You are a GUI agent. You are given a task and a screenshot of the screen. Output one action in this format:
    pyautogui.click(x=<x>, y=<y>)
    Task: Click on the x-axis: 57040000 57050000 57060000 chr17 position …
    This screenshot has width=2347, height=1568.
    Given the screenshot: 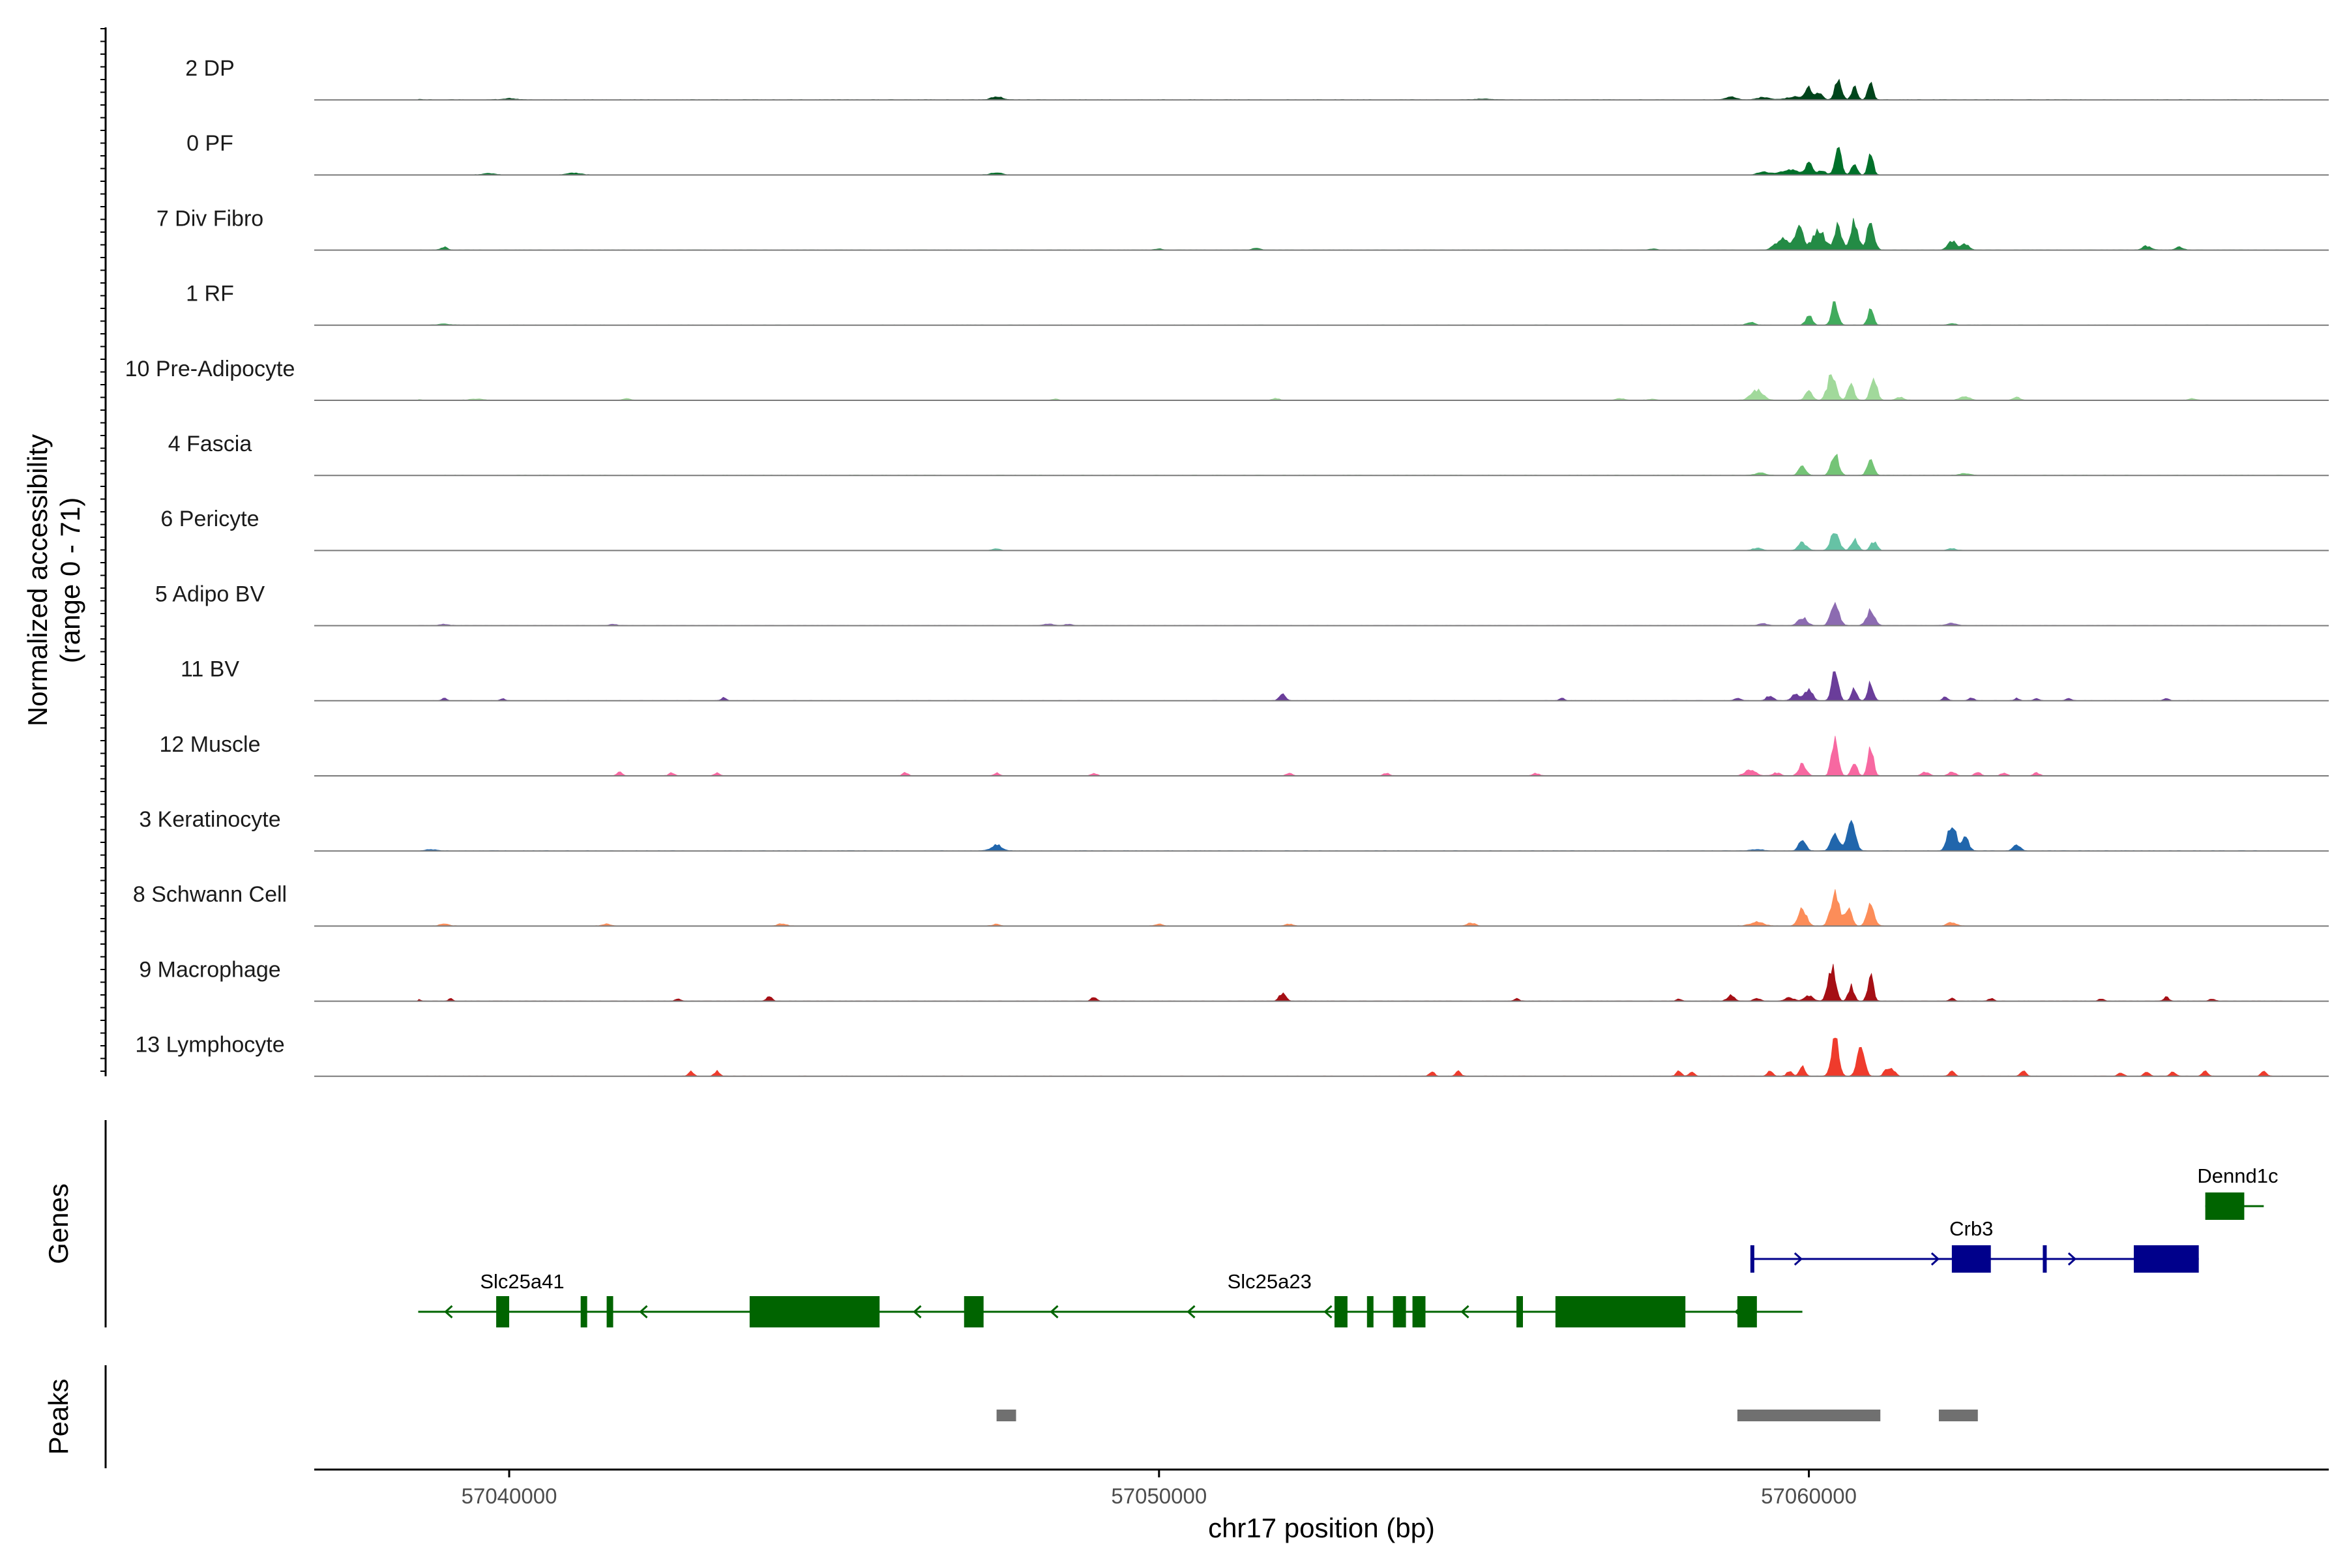 What is the action you would take?
    pyautogui.click(x=1321, y=1506)
    